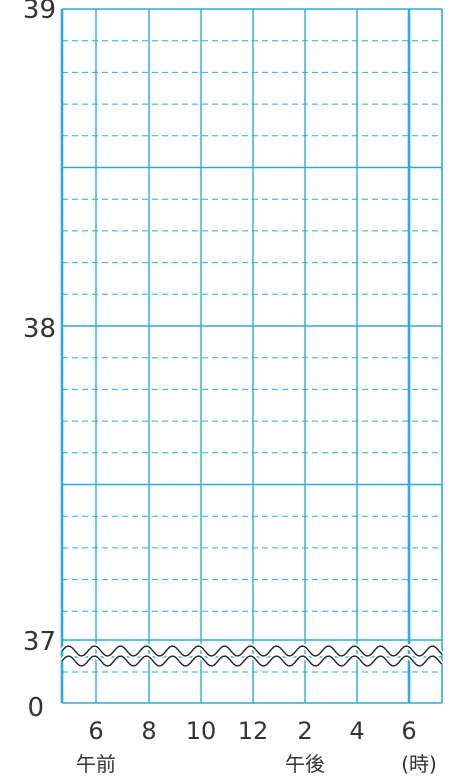 The height and width of the screenshot is (778, 451). I want to click on y-tick-37: 37, so click(39, 642).